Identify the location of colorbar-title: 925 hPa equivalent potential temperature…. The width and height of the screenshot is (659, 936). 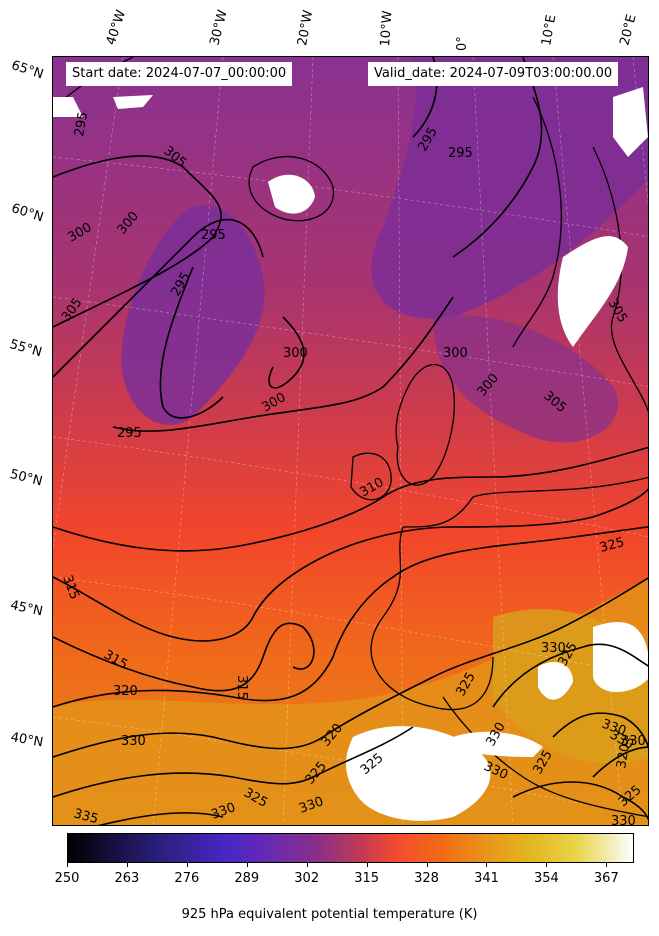
(329, 914).